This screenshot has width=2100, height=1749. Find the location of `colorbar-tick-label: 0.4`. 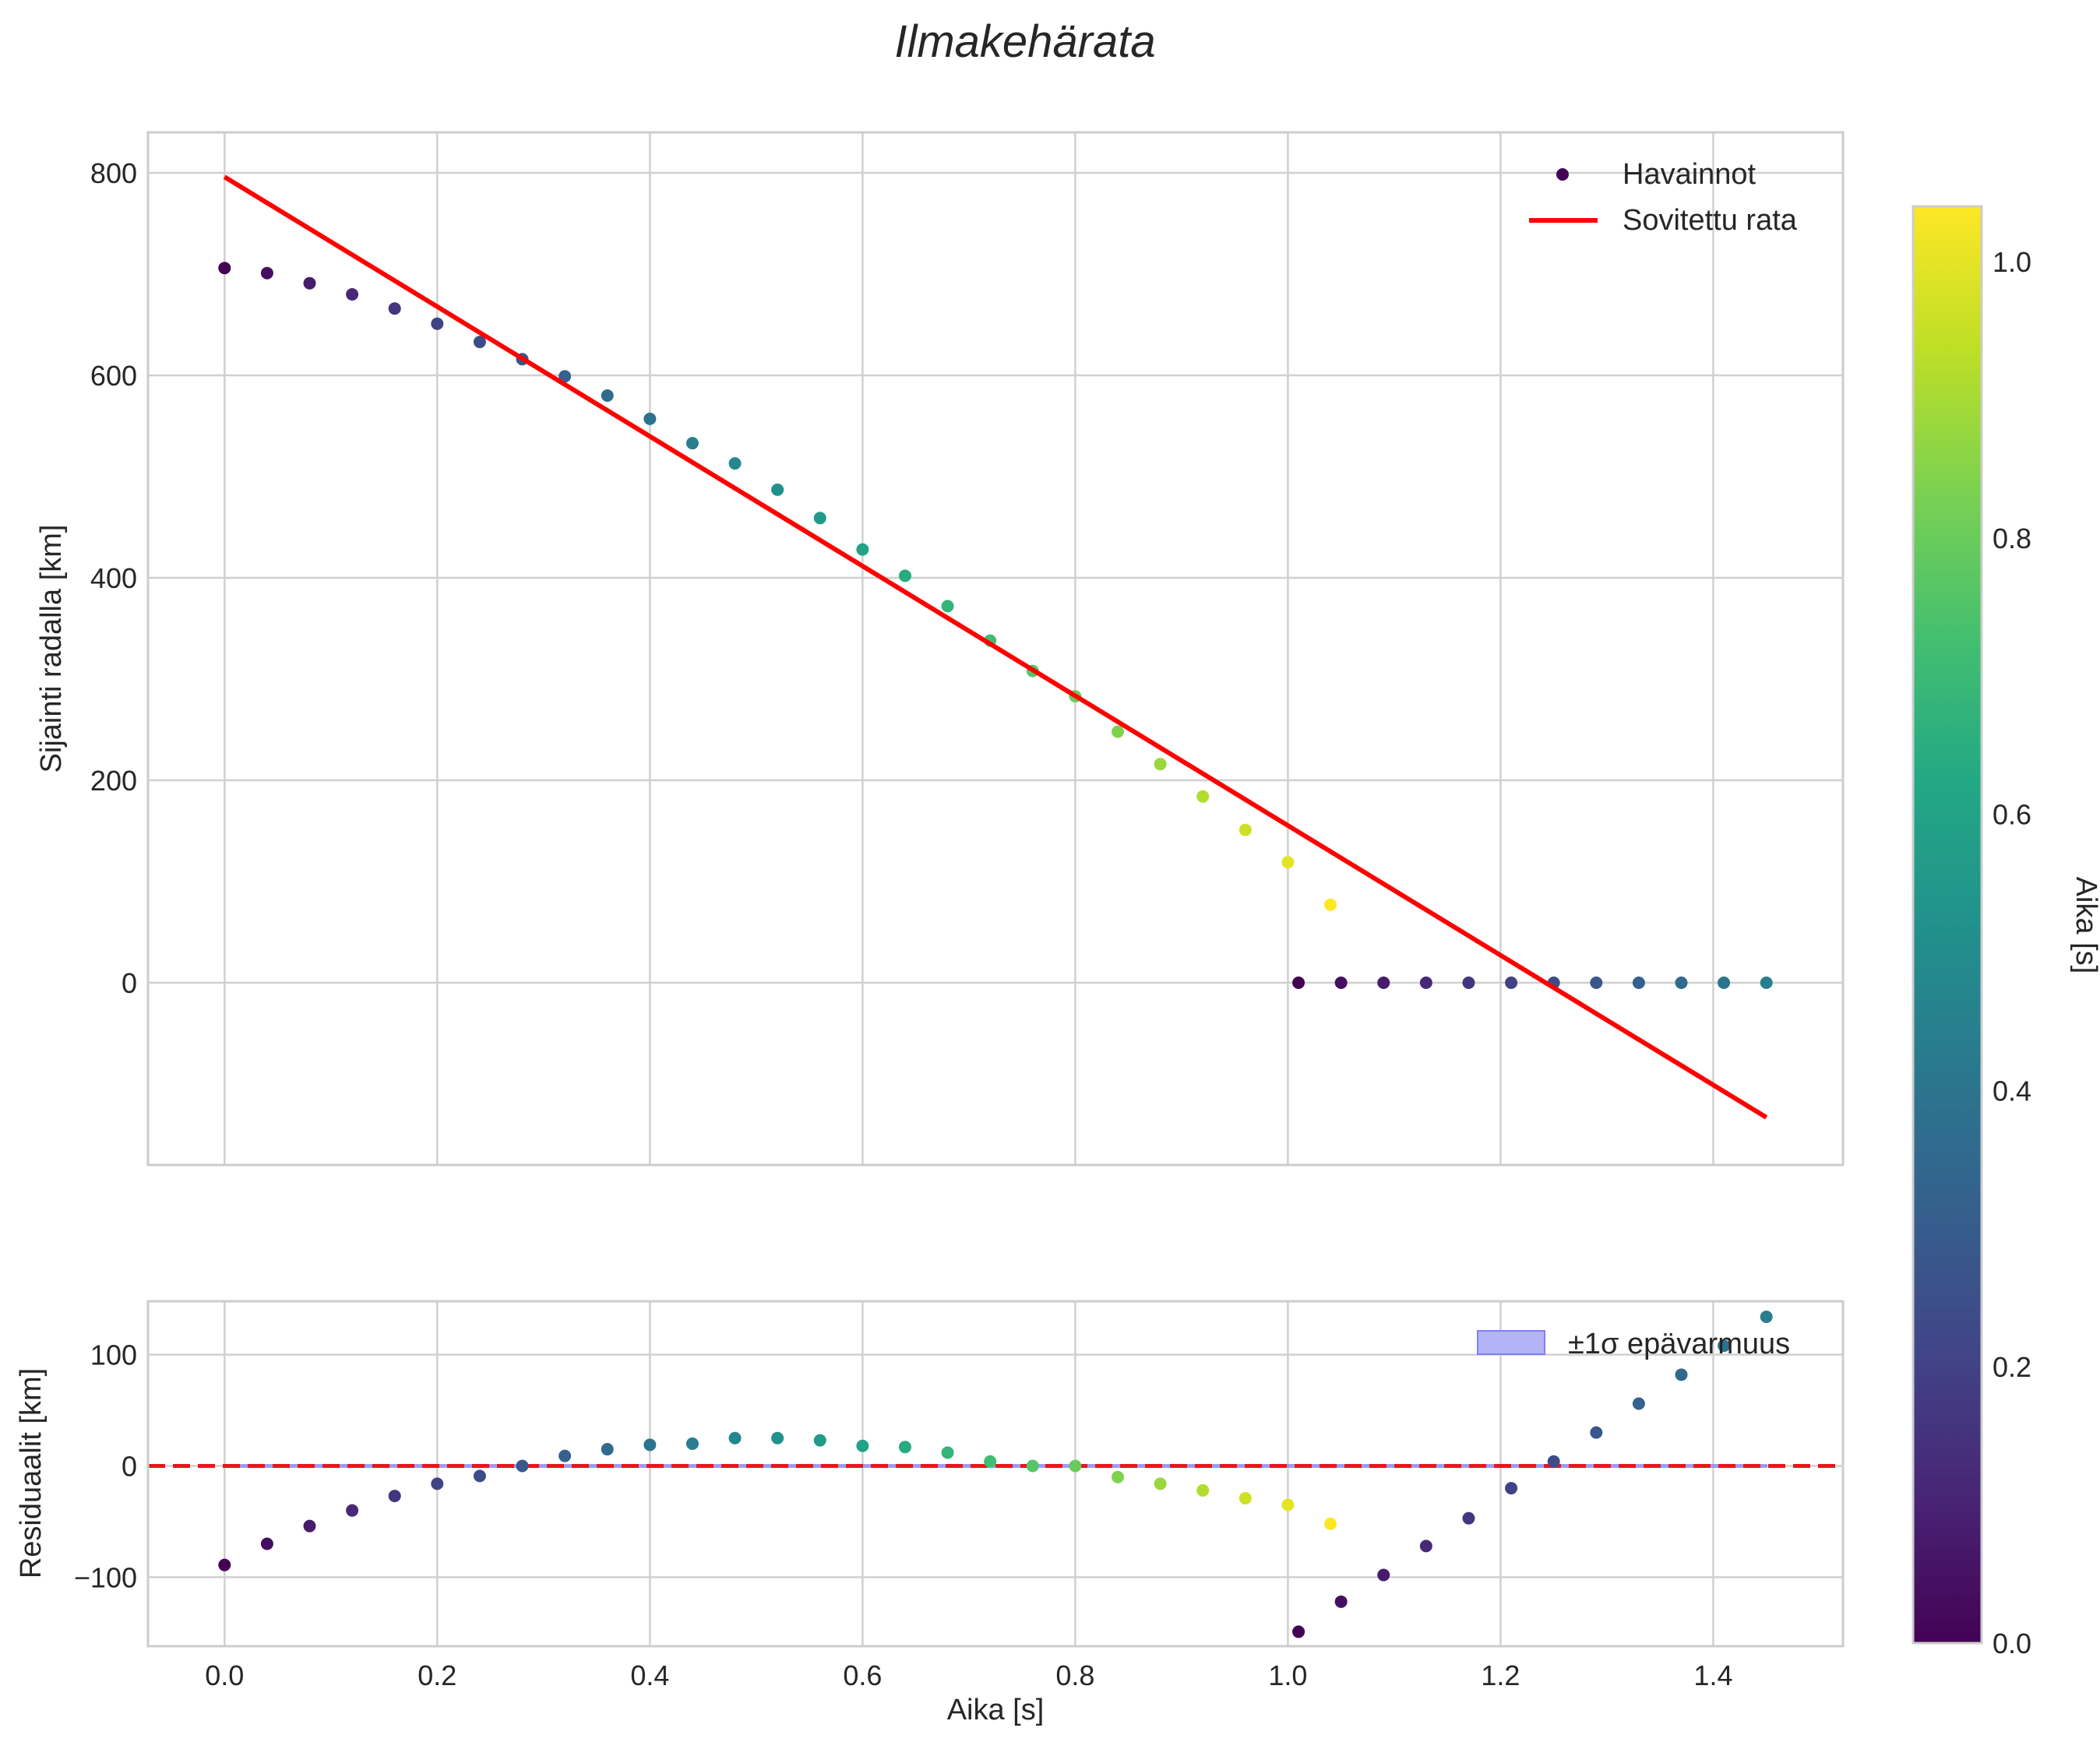

colorbar-tick-label: 0.4 is located at coordinates (2012, 1091).